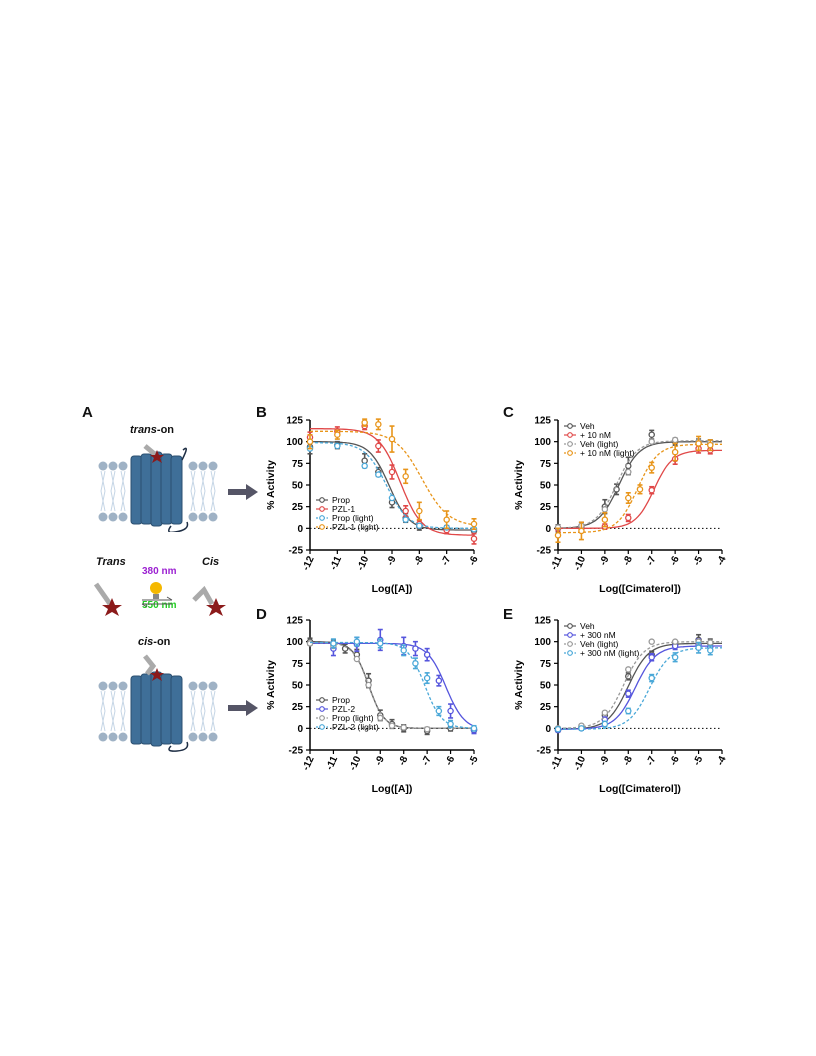 The width and height of the screenshot is (816, 1056). Describe the element at coordinates (557, 563) in the screenshot. I see `x-tick-label: -11` at that location.